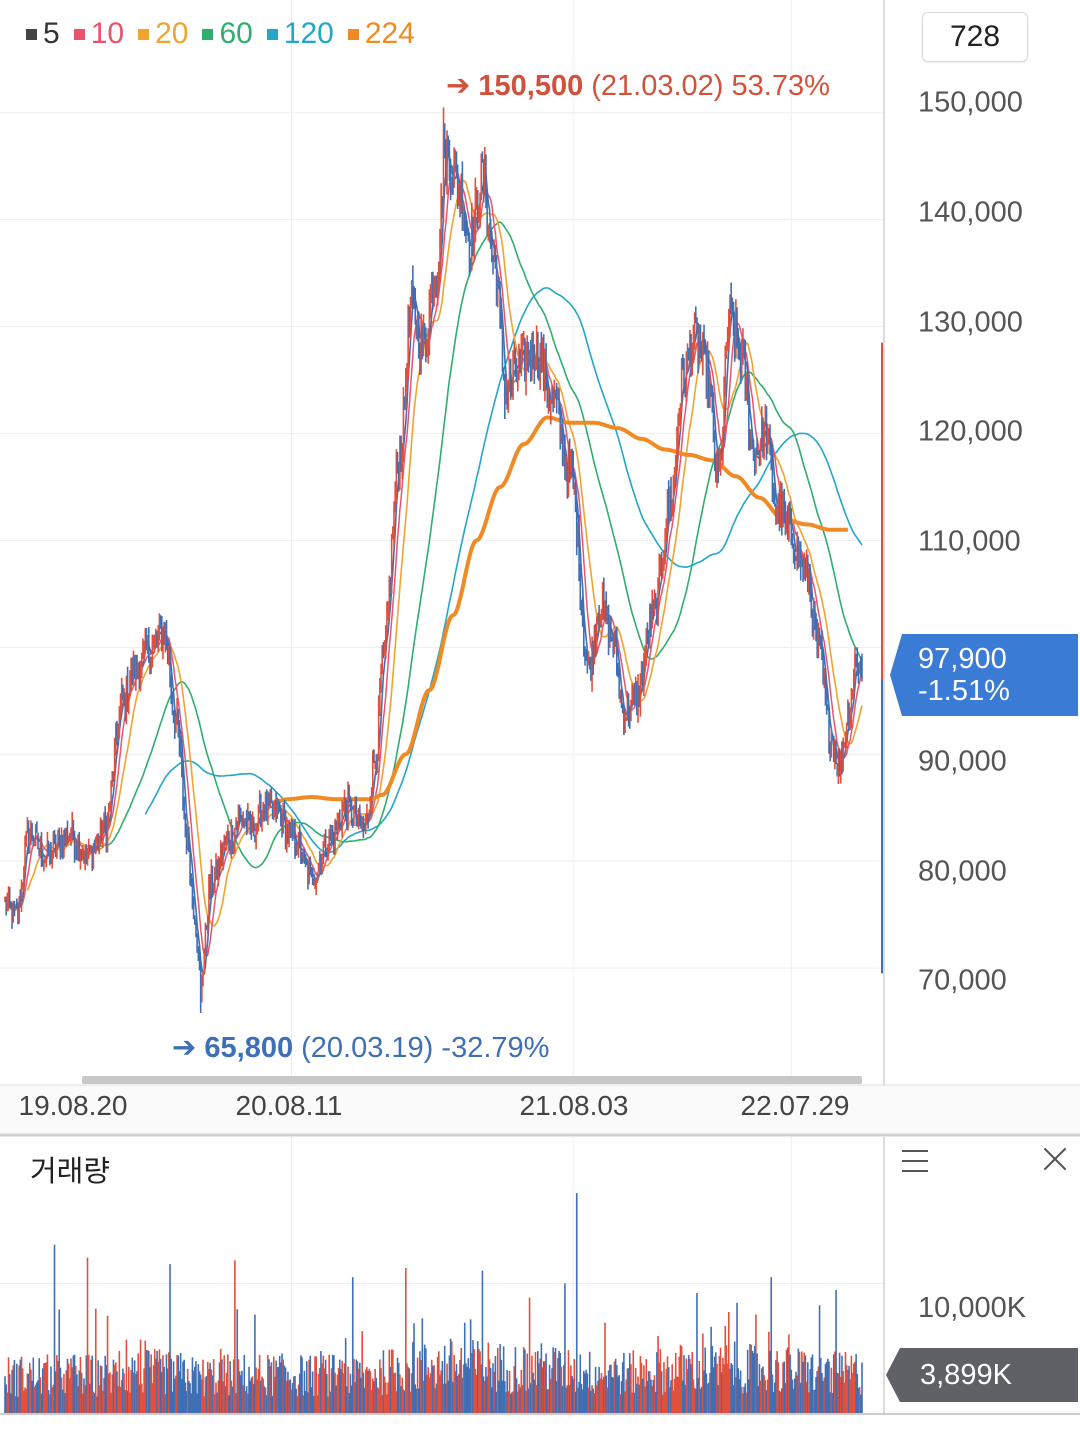 Image resolution: width=1080 pixels, height=1436 pixels. I want to click on legend-label: 10, so click(107, 33).